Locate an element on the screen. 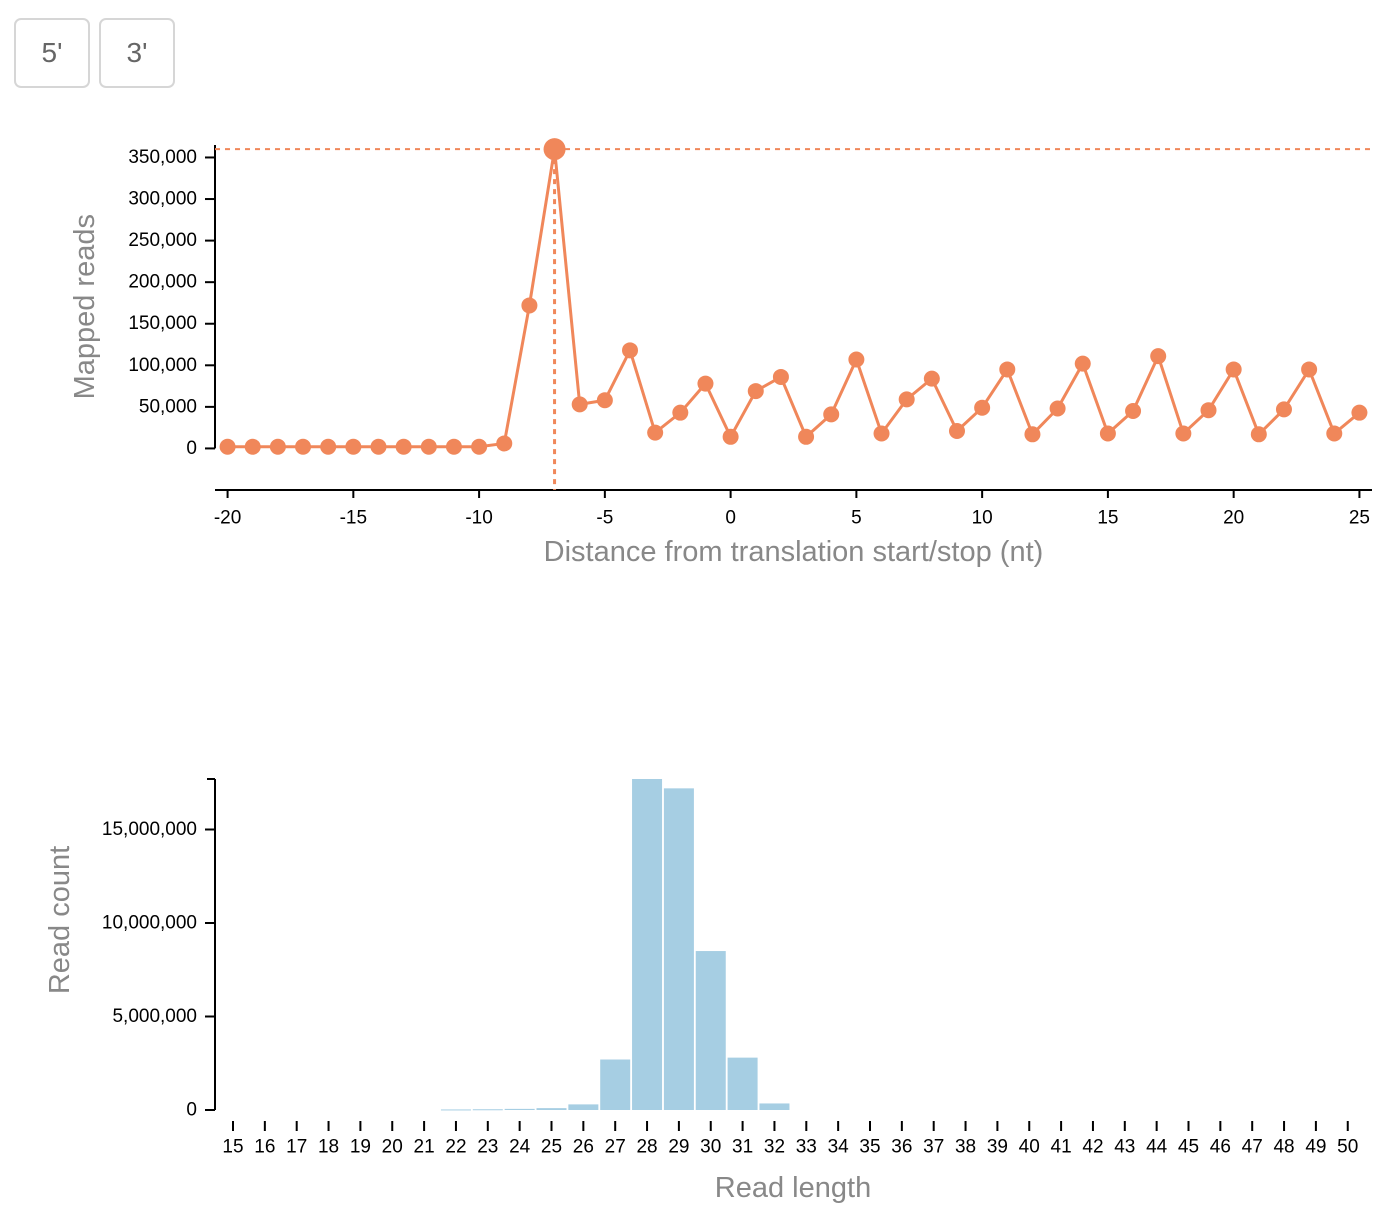 The height and width of the screenshot is (1218, 1388). y-tick-label: 350,000 is located at coordinates (162, 157).